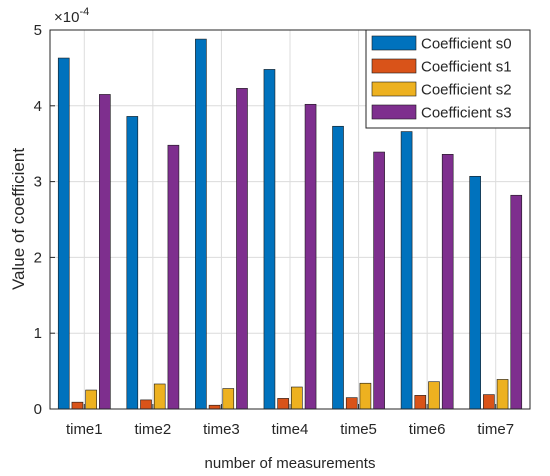 The image size is (550, 476). Describe the element at coordinates (146, 404) in the screenshot. I see `bar-coefficient-s1-time2` at that location.